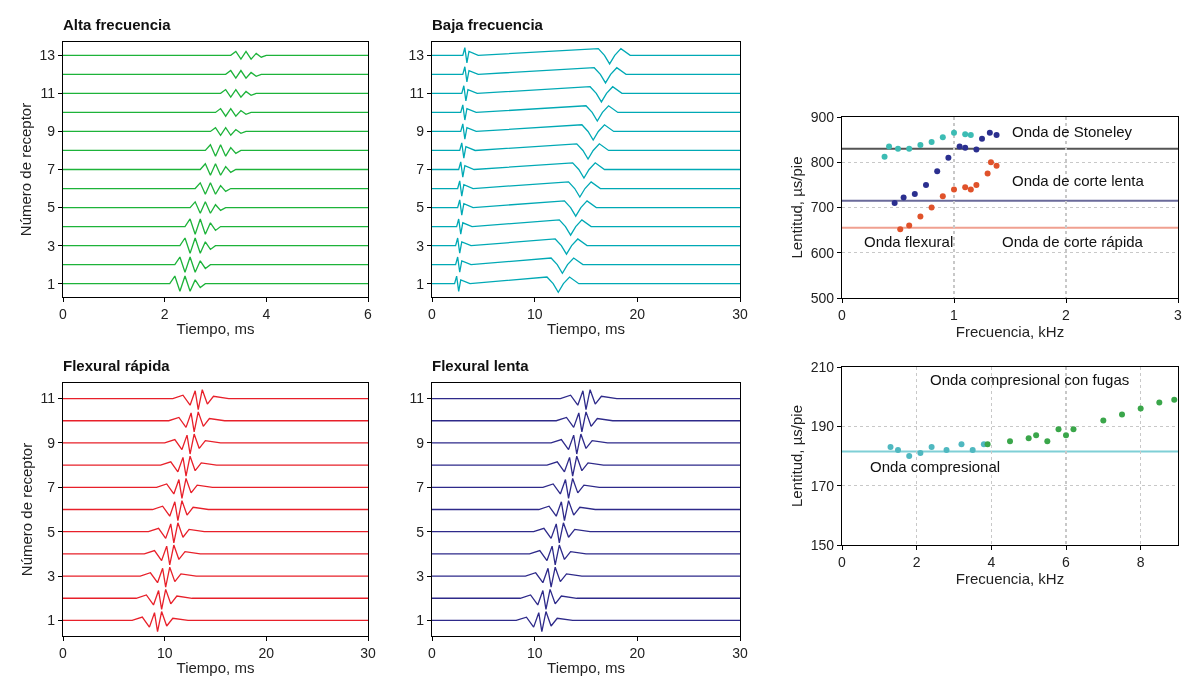  Describe the element at coordinates (117, 365) in the screenshot. I see `chart-title: Flexural rápida` at that location.